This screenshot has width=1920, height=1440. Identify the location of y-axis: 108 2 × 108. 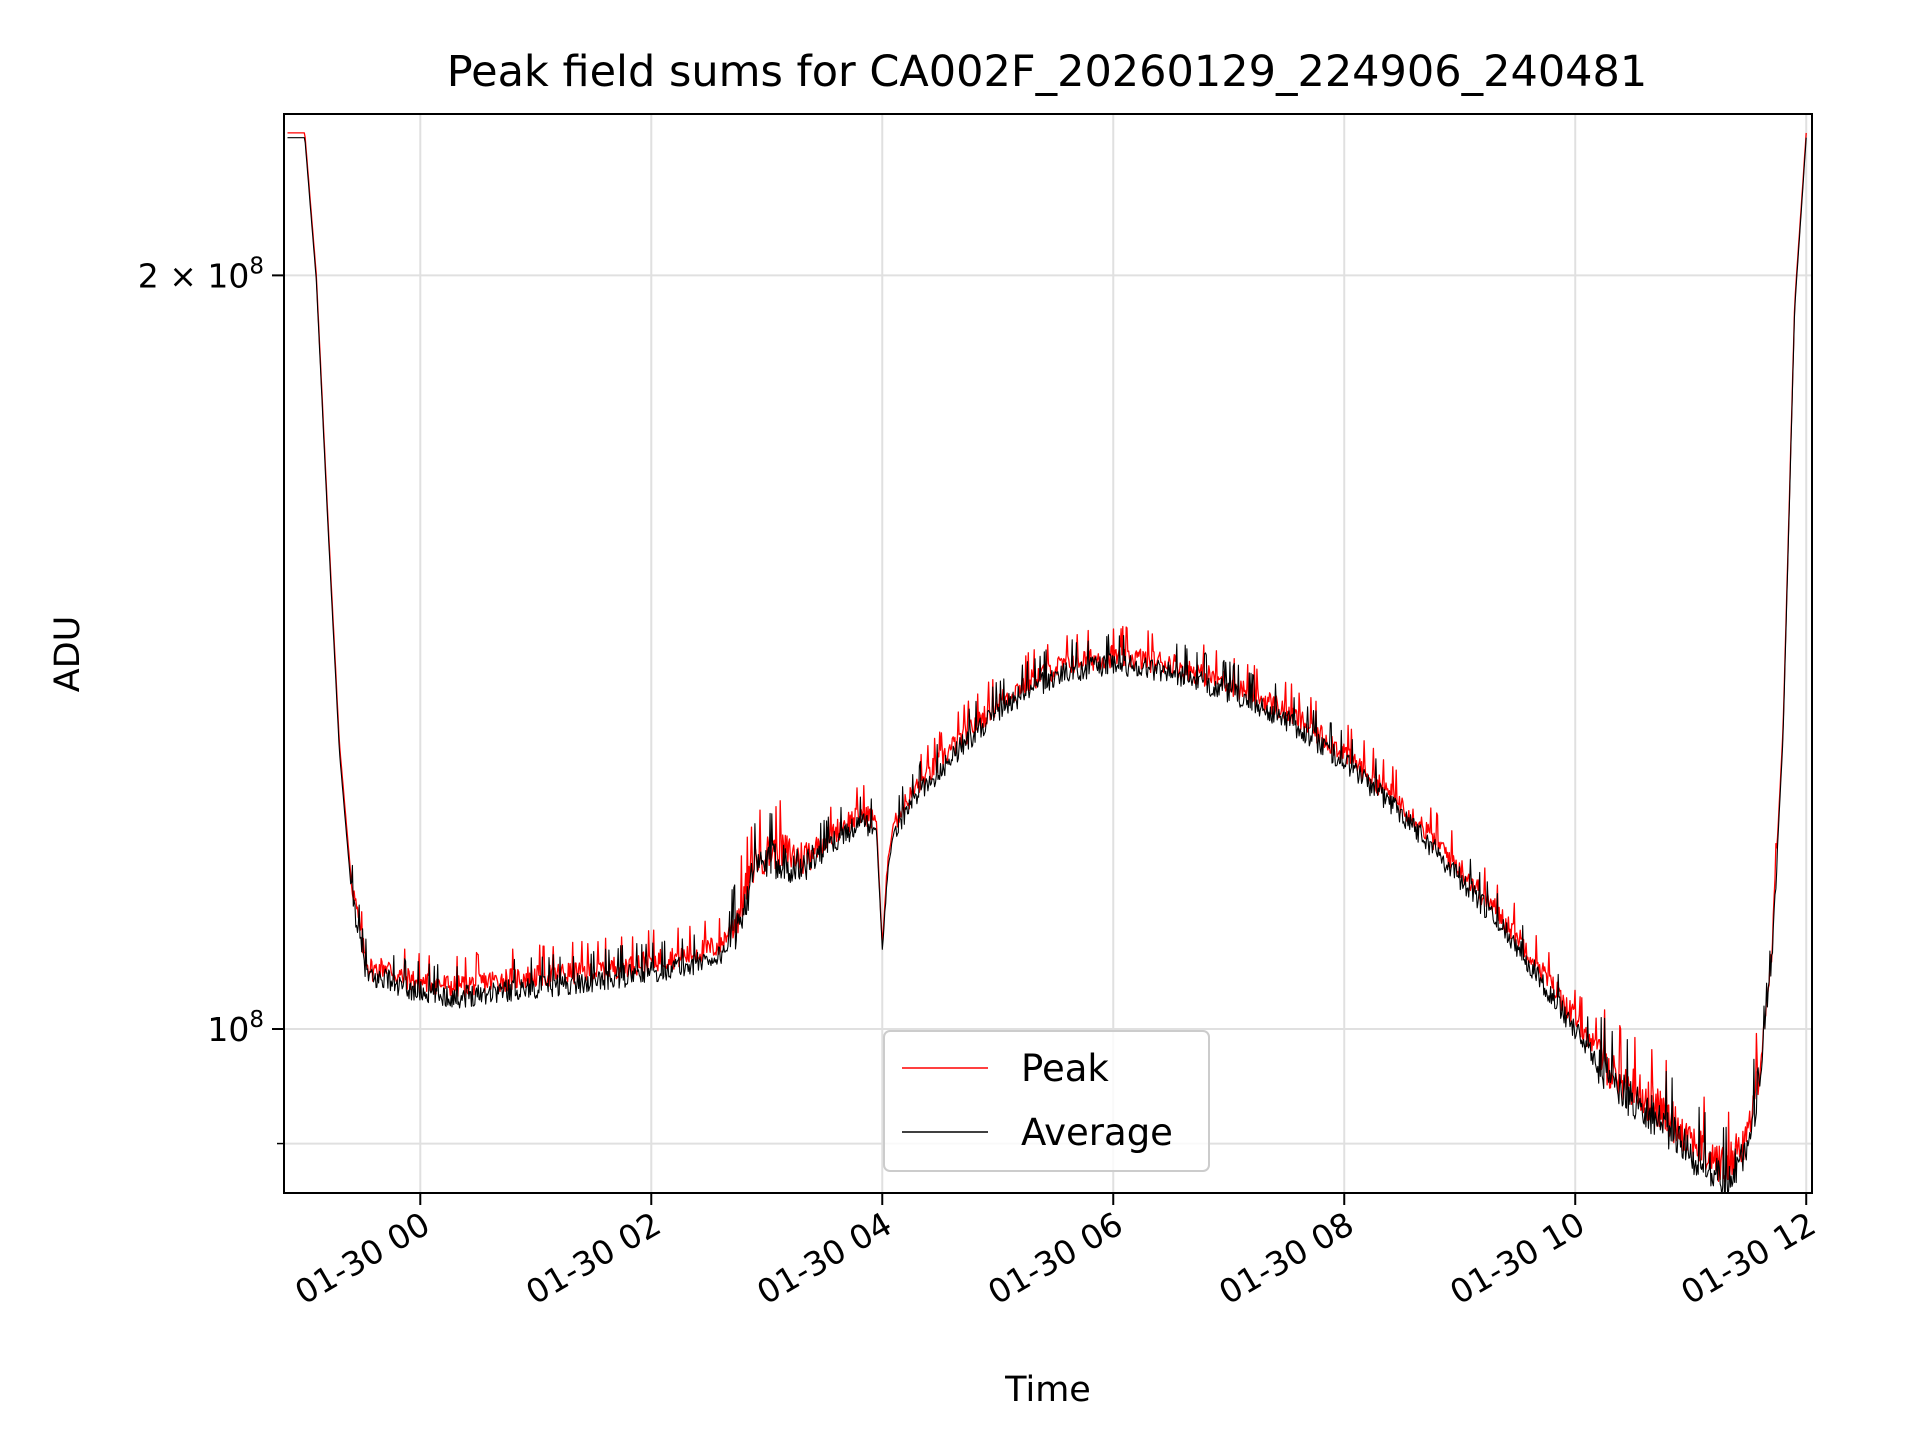
(211, 699).